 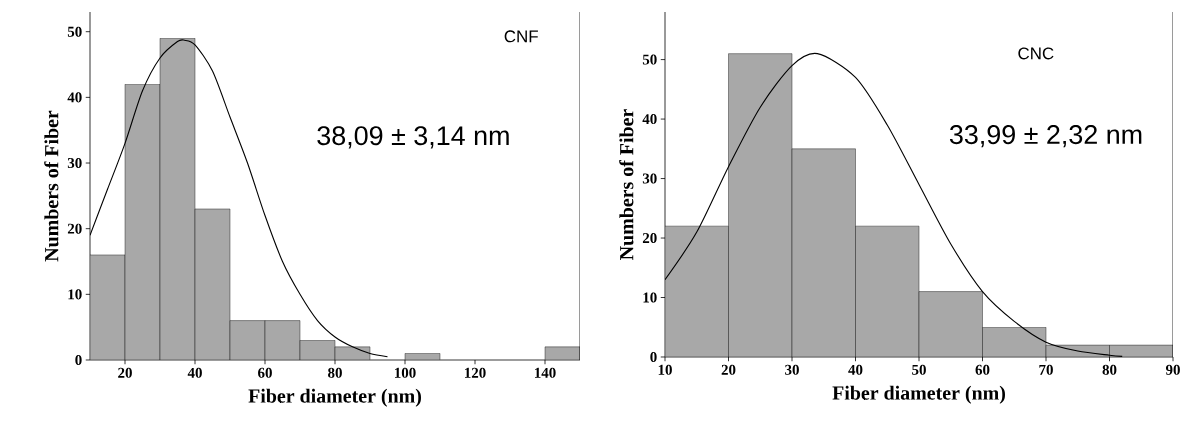 I want to click on annotation: CNF, so click(x=521, y=36).